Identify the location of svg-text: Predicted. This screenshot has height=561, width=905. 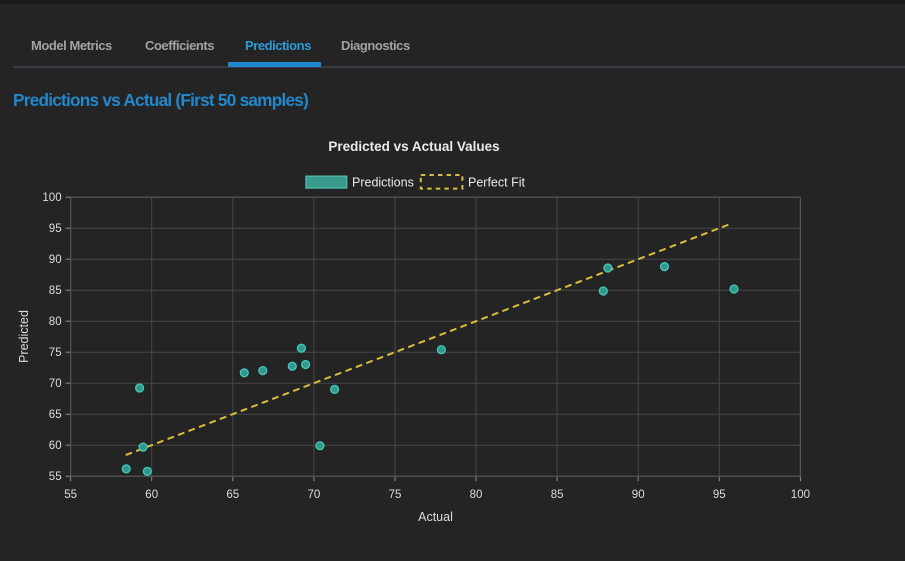
(24, 336).